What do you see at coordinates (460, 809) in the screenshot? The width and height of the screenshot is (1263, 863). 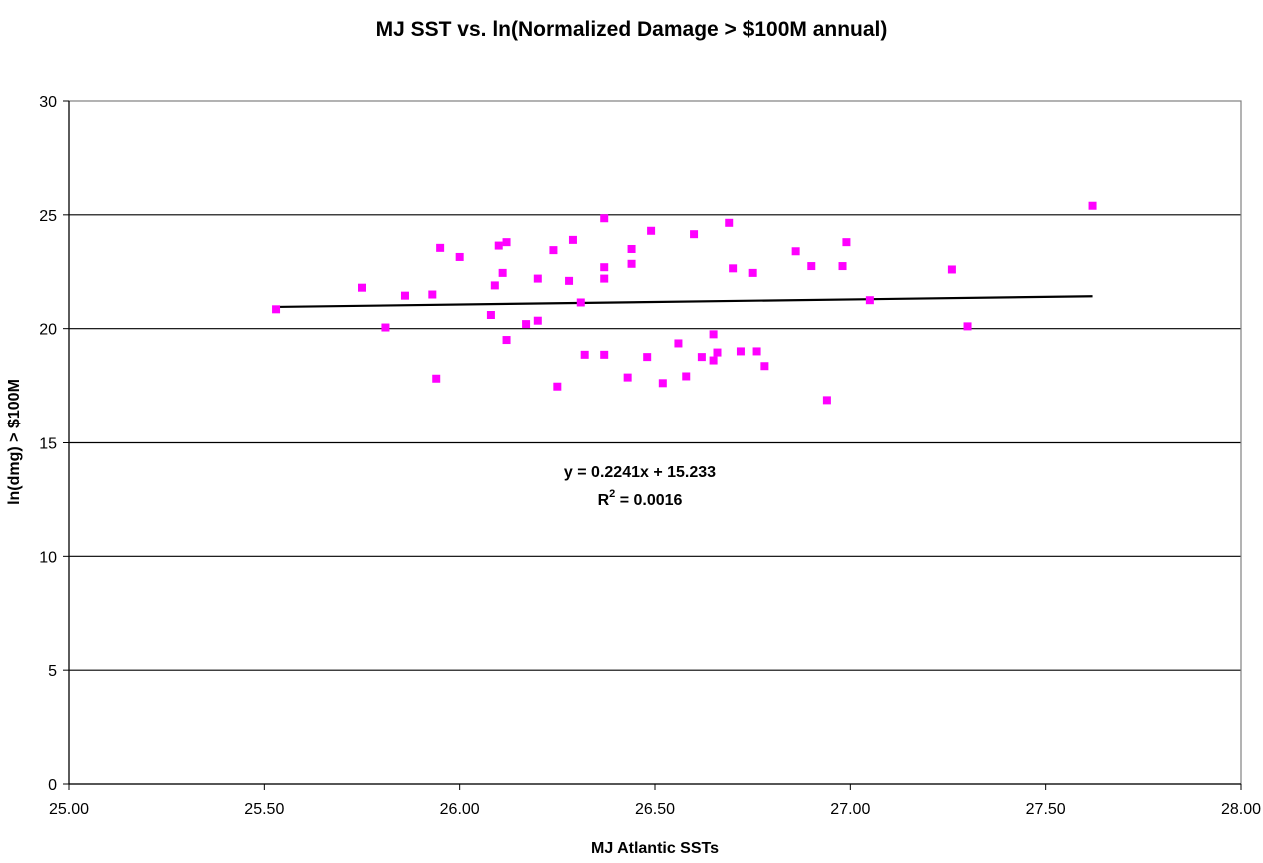 I see `x-tick-label: 26.00` at bounding box center [460, 809].